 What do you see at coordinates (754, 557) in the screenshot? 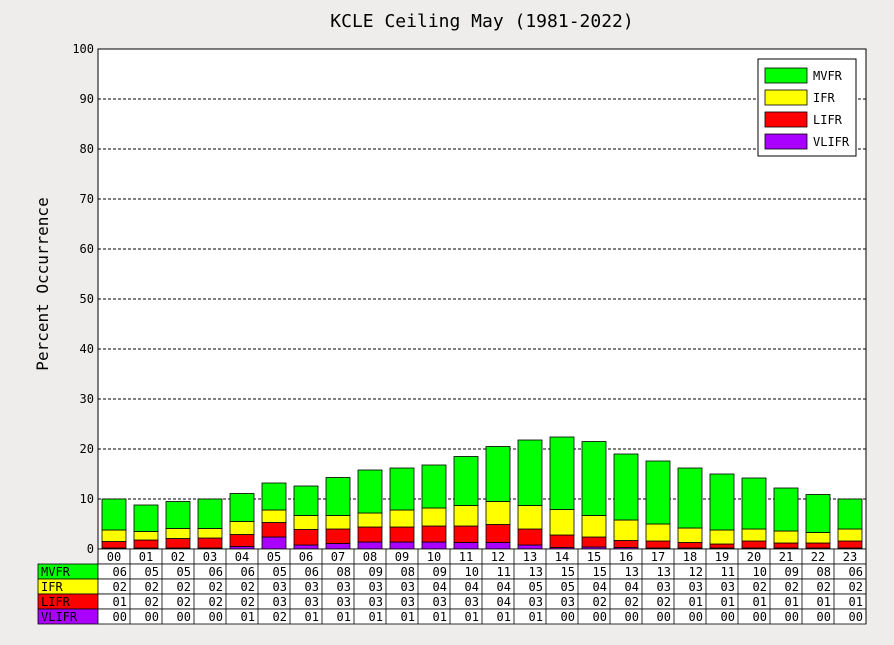
I see `x-tick-label: 20` at bounding box center [754, 557].